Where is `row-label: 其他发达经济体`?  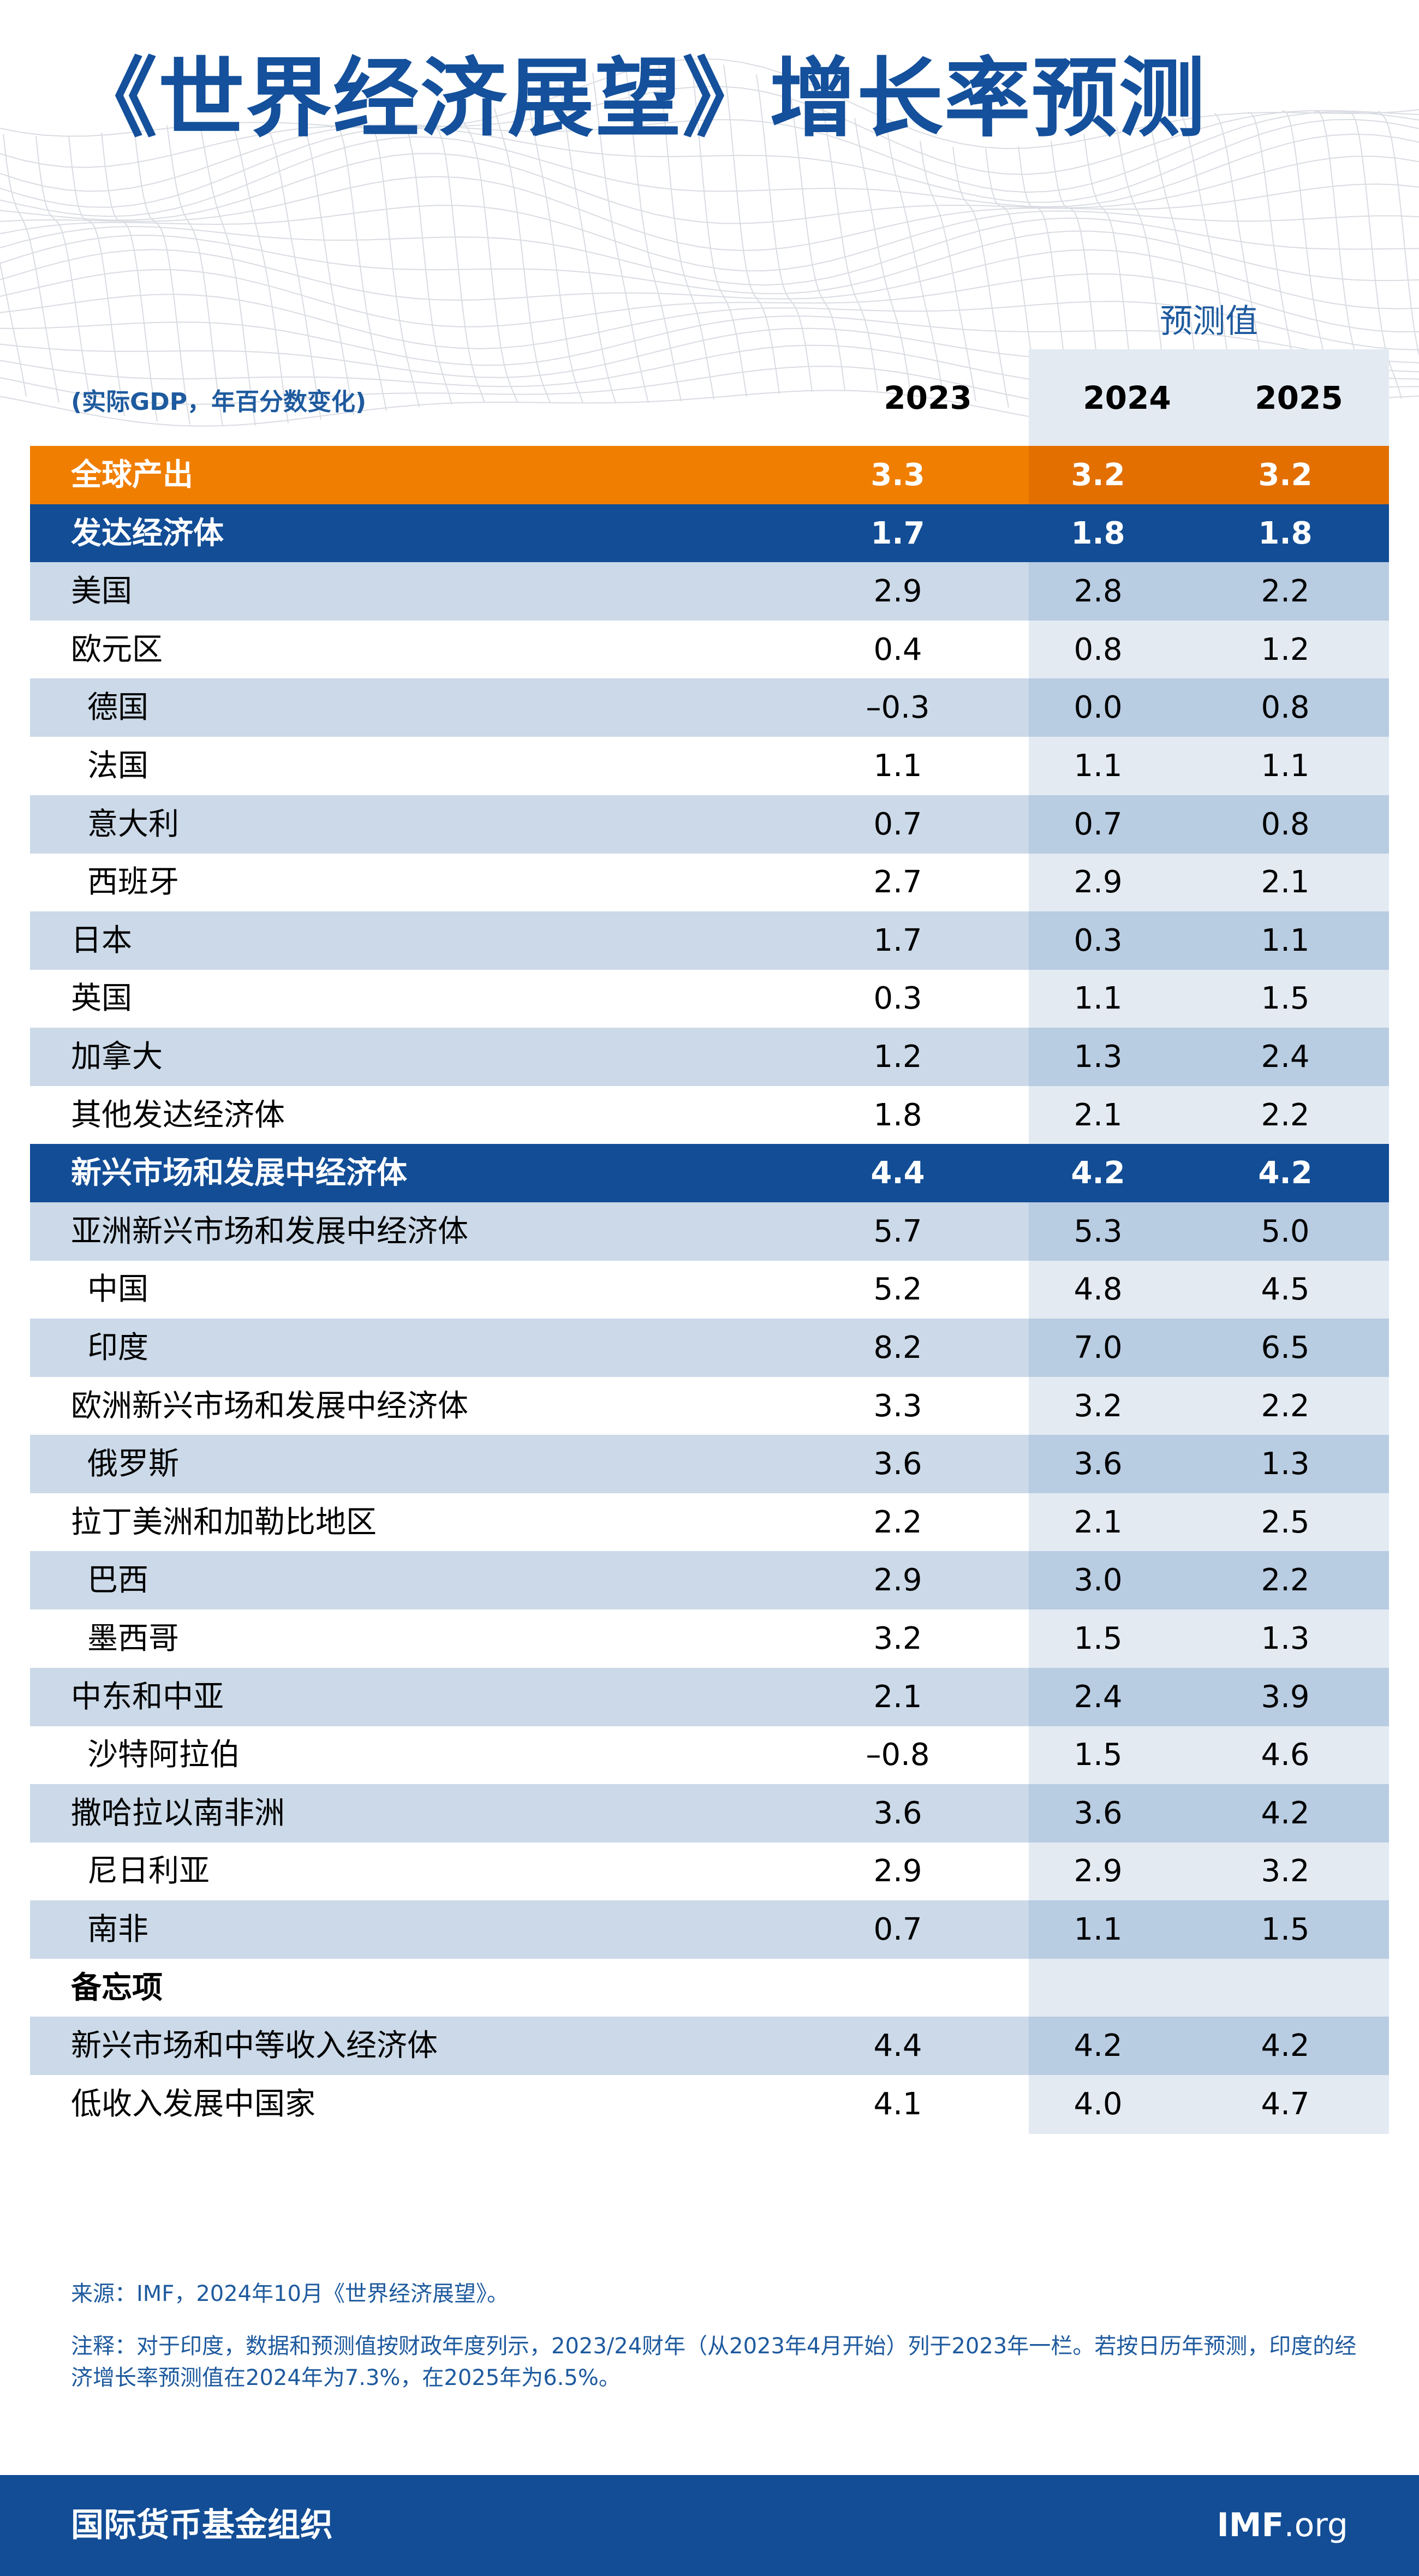 row-label: 其他发达经济体 is located at coordinates (178, 1115).